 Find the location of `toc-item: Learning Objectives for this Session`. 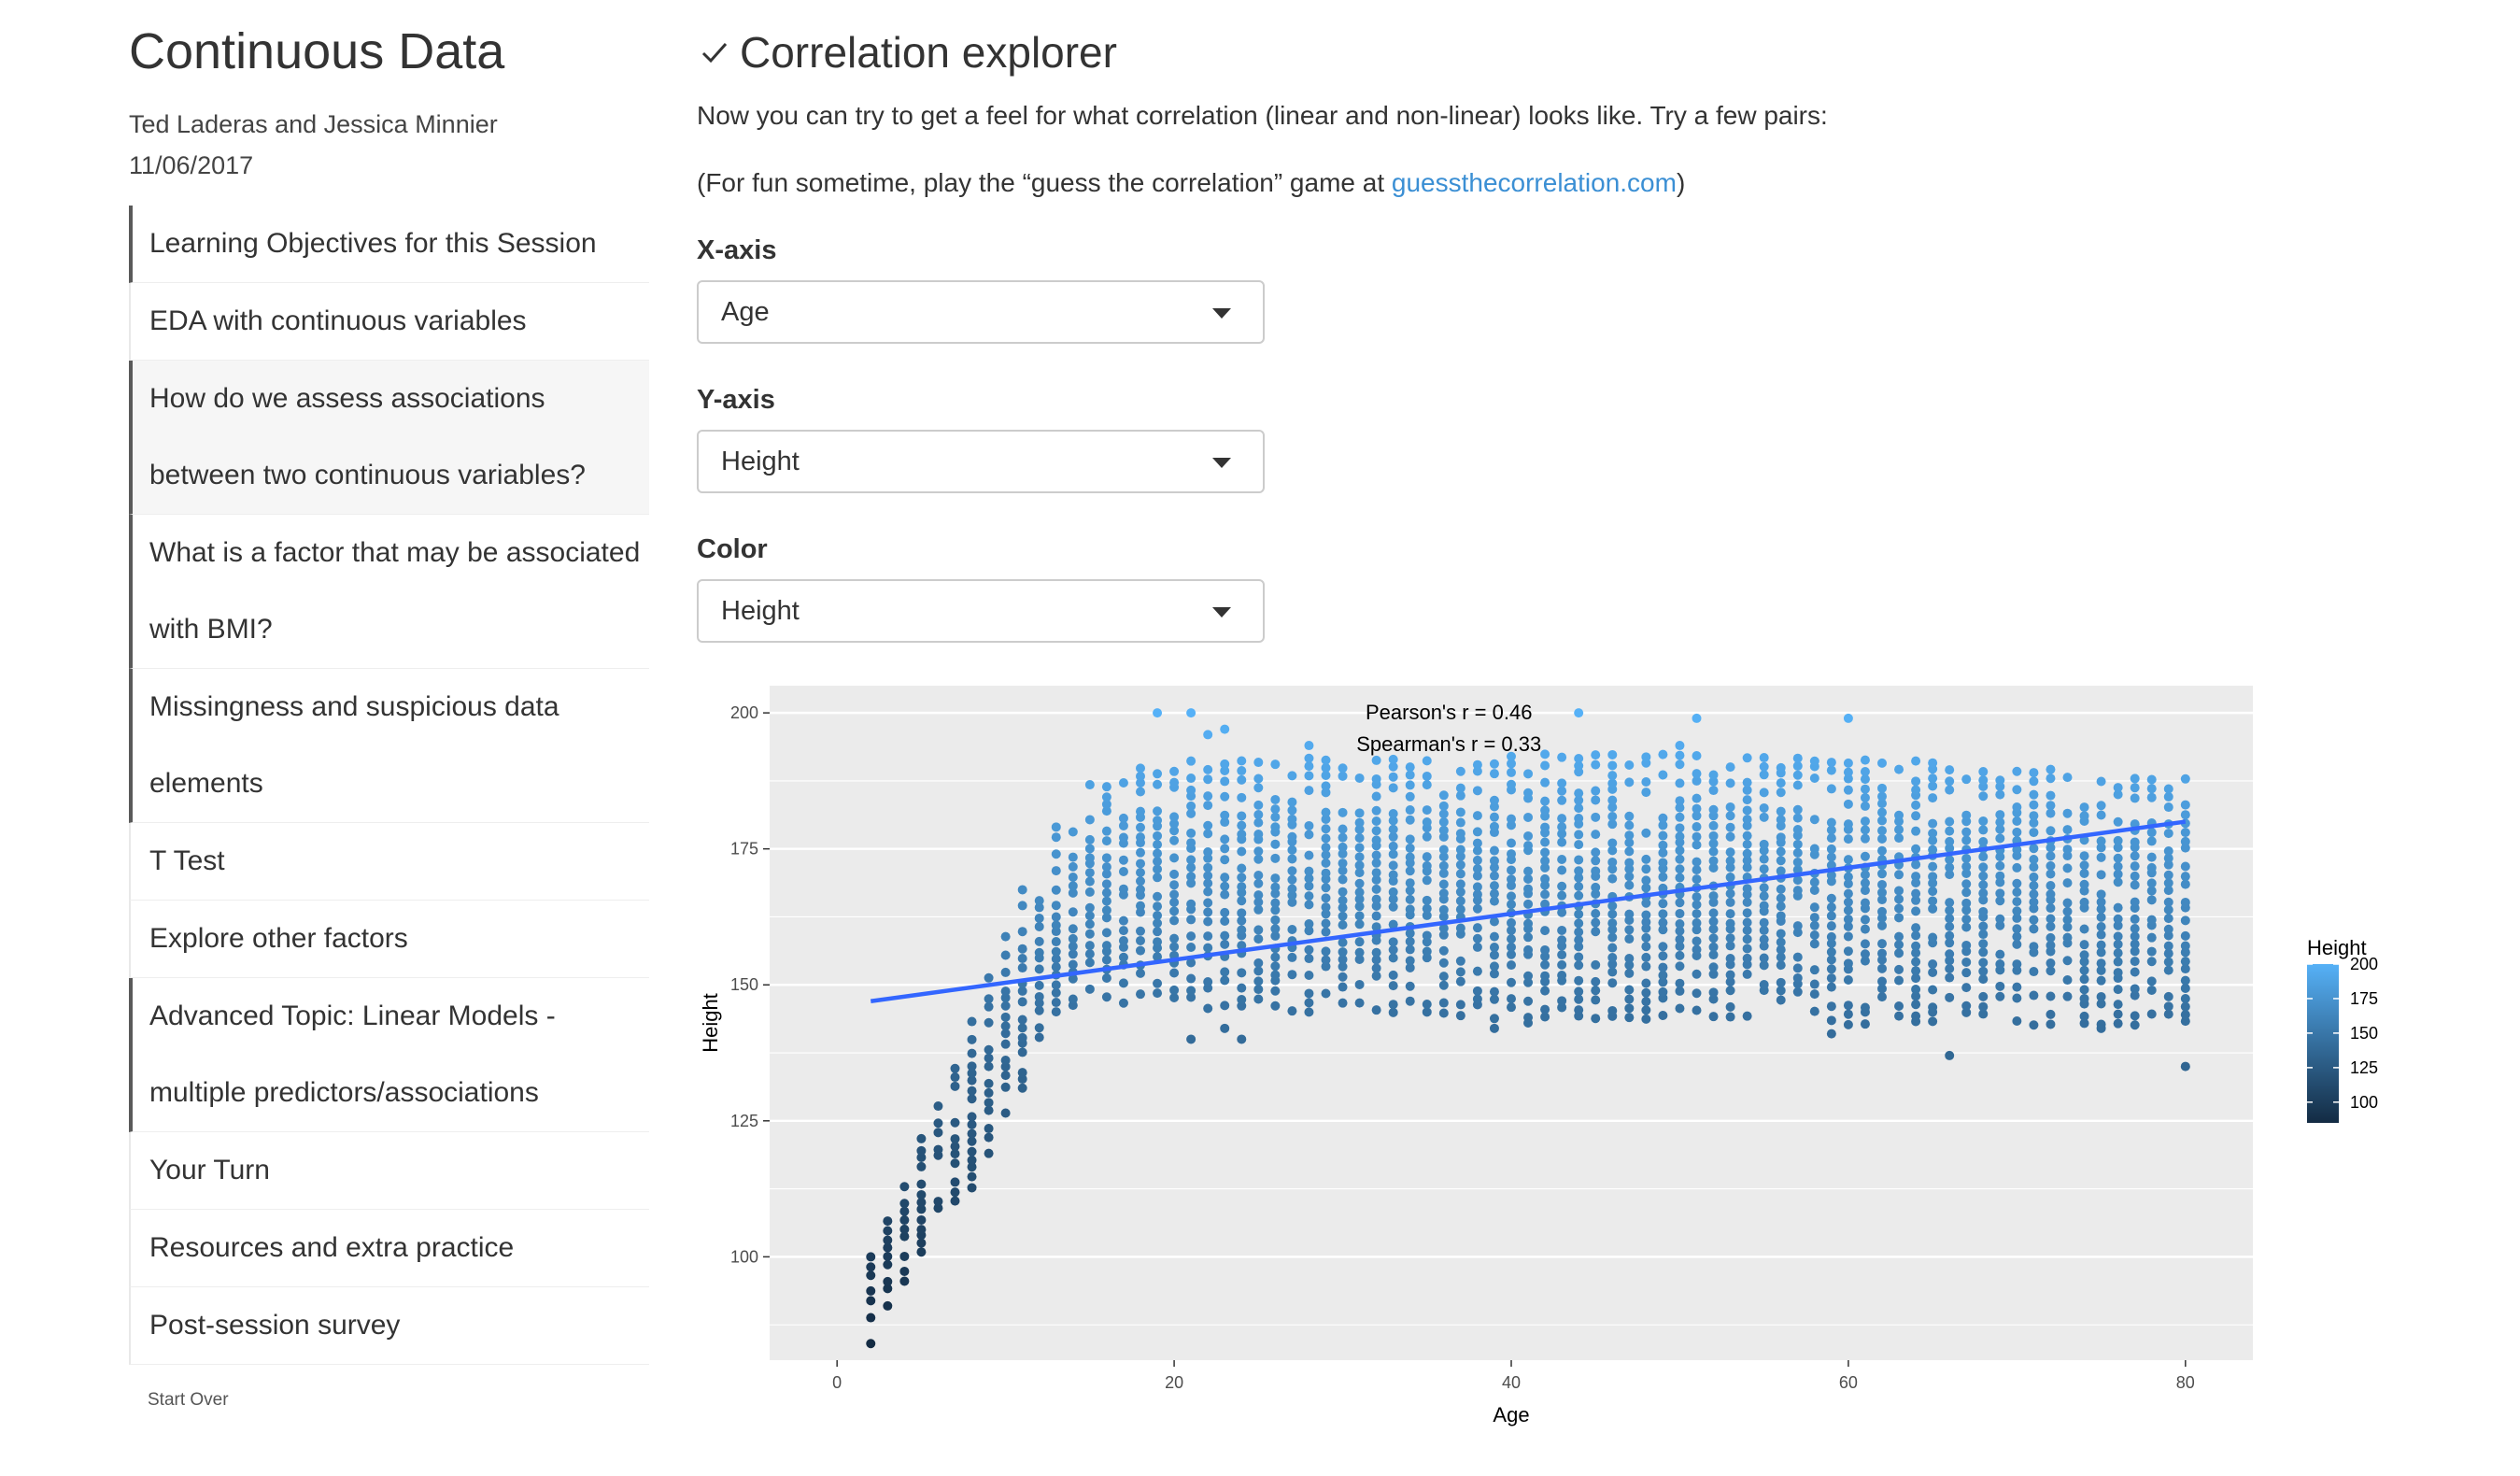

toc-item: Learning Objectives for this Session is located at coordinates (389, 244).